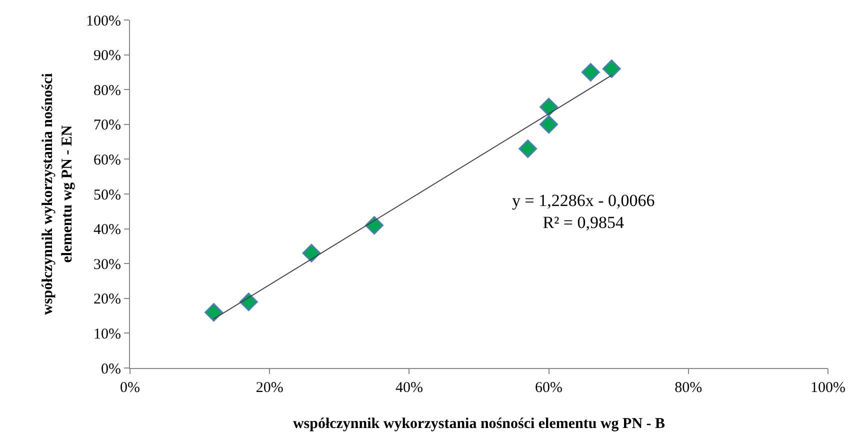  I want to click on y-tick-label: 60%, so click(107, 160).